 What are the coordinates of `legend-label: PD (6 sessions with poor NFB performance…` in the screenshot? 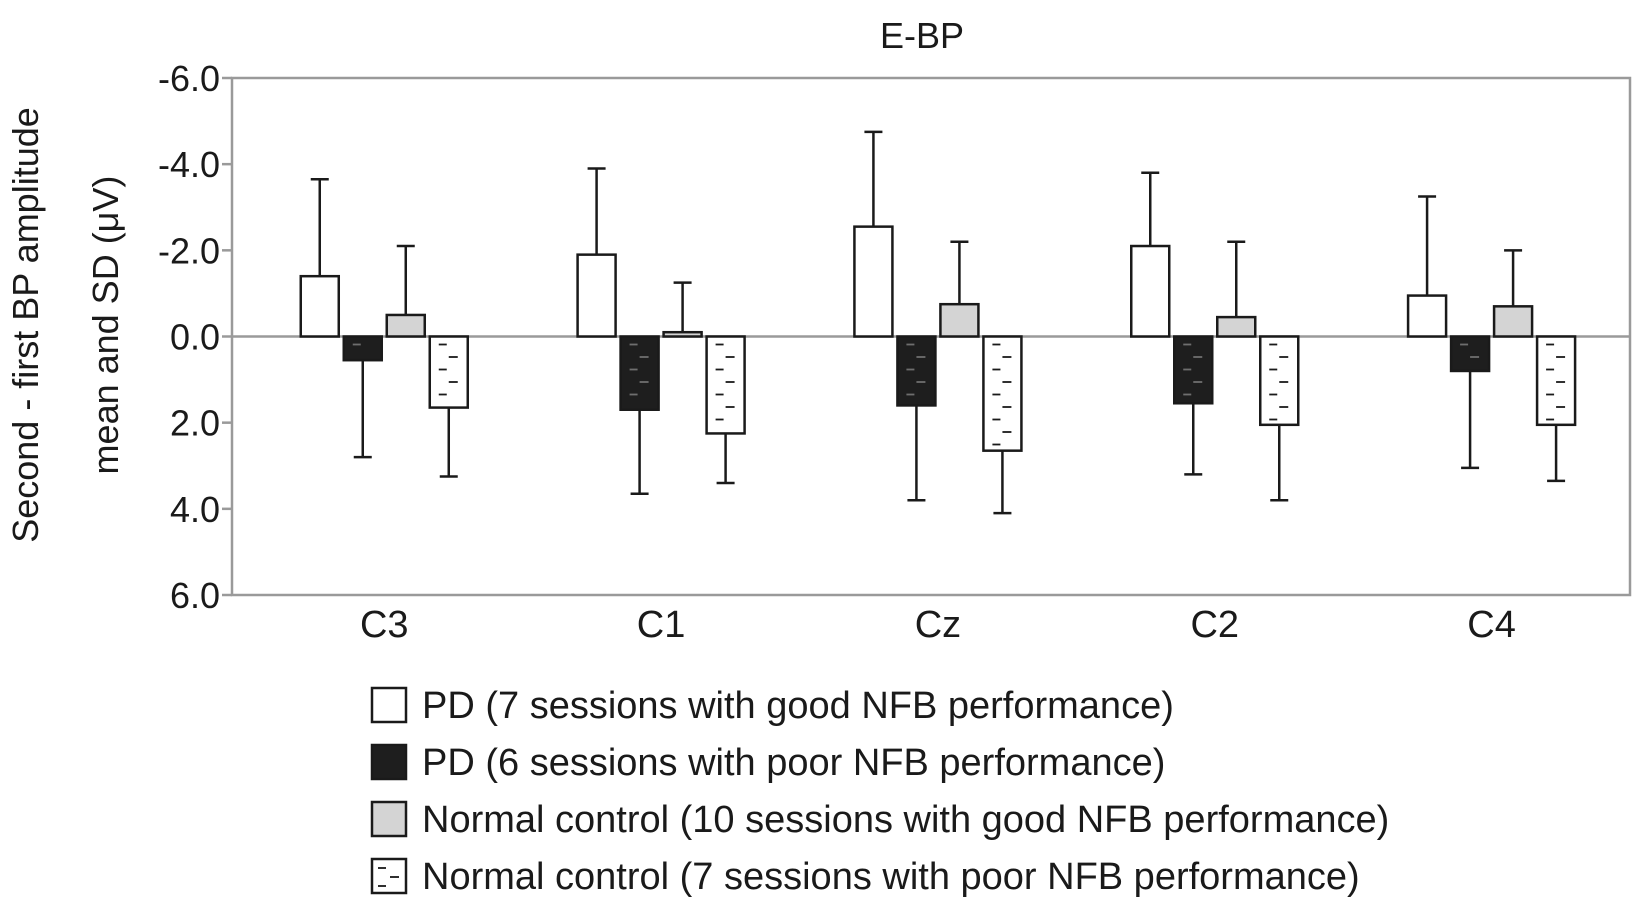 It's located at (793, 763).